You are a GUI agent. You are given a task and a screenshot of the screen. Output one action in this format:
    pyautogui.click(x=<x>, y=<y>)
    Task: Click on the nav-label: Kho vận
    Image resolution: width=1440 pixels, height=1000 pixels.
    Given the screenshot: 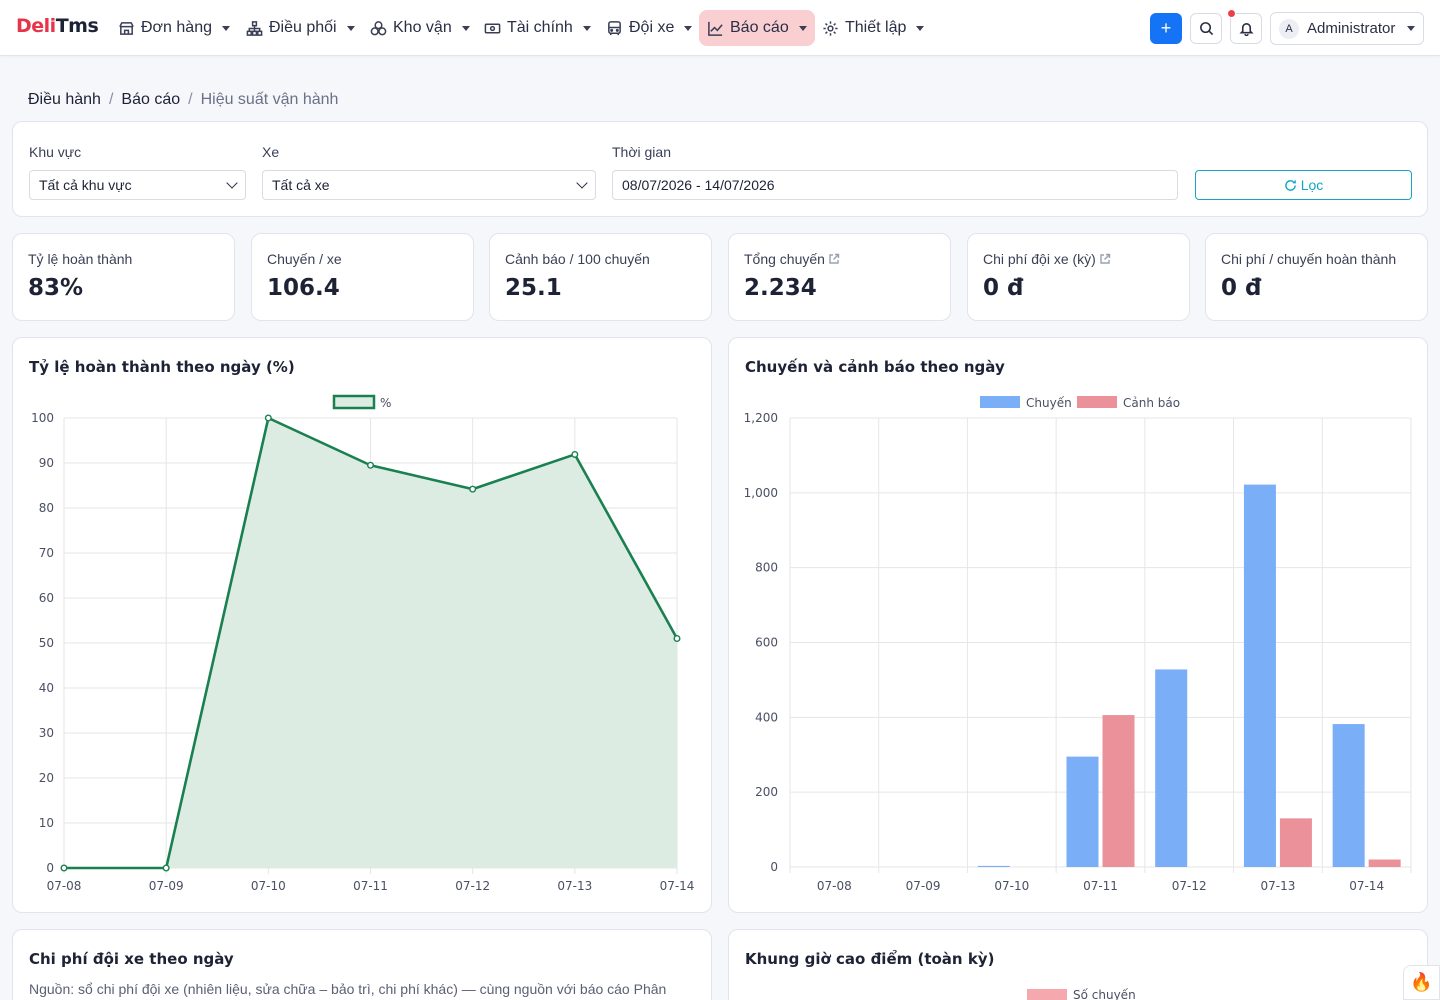 What is the action you would take?
    pyautogui.click(x=422, y=27)
    